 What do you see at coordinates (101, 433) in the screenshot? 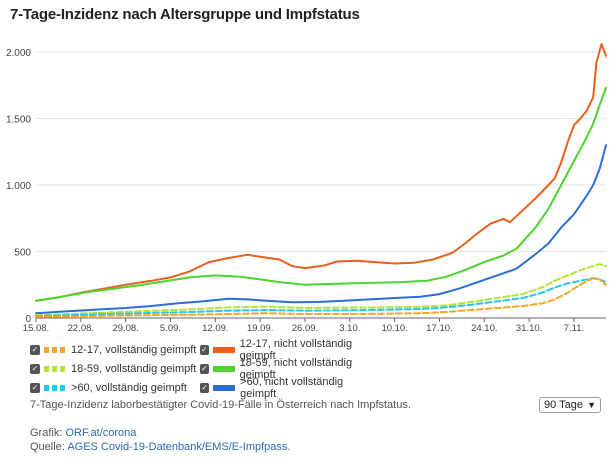
I see `credit-grafik-link: ORF.at/corona` at bounding box center [101, 433].